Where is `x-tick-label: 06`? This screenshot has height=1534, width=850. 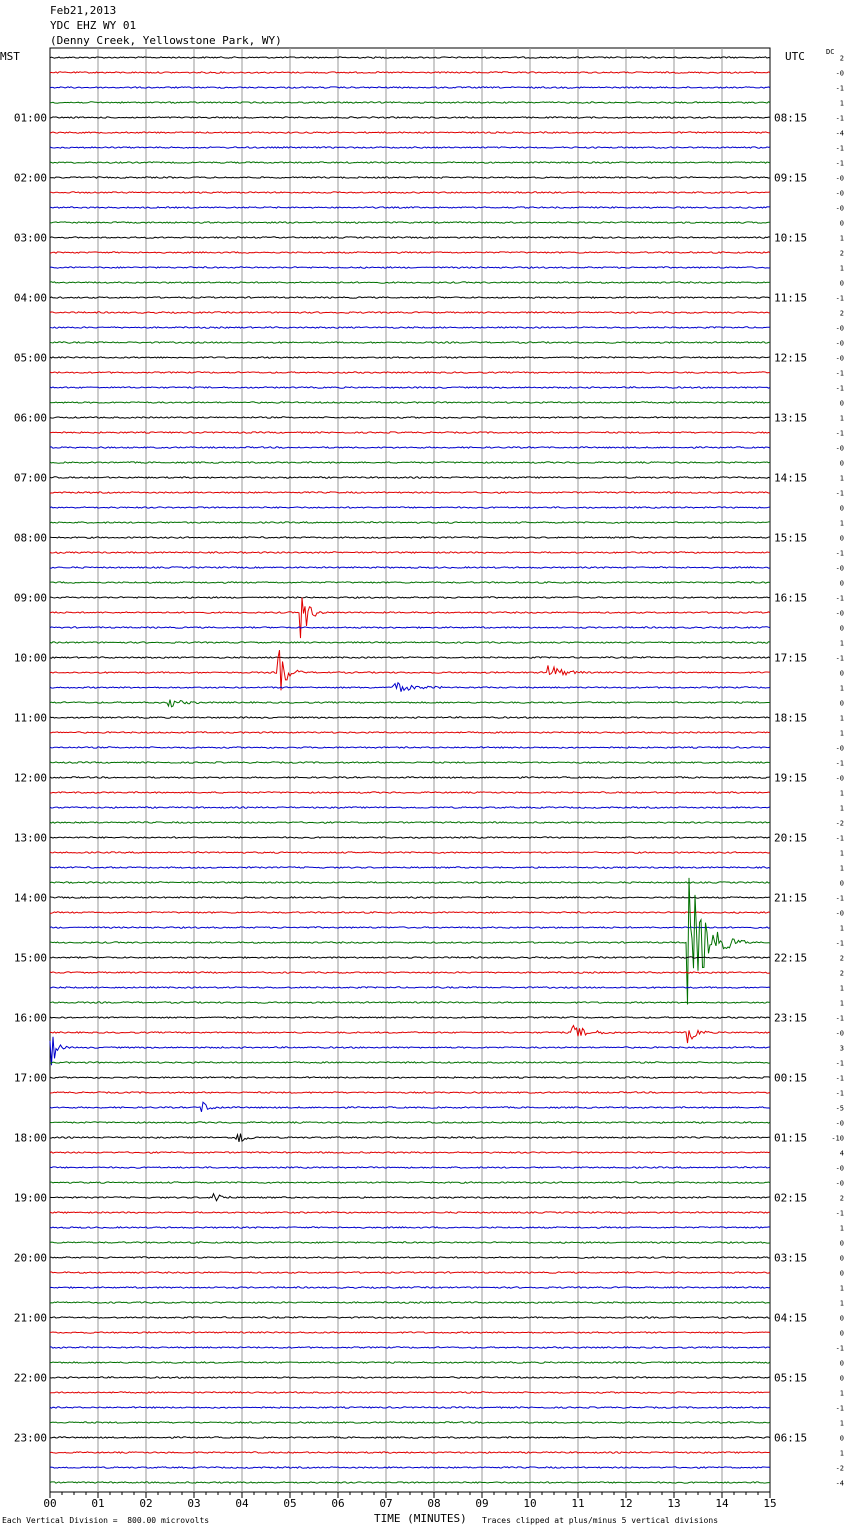 x-tick-label: 06 is located at coordinates (337, 1503).